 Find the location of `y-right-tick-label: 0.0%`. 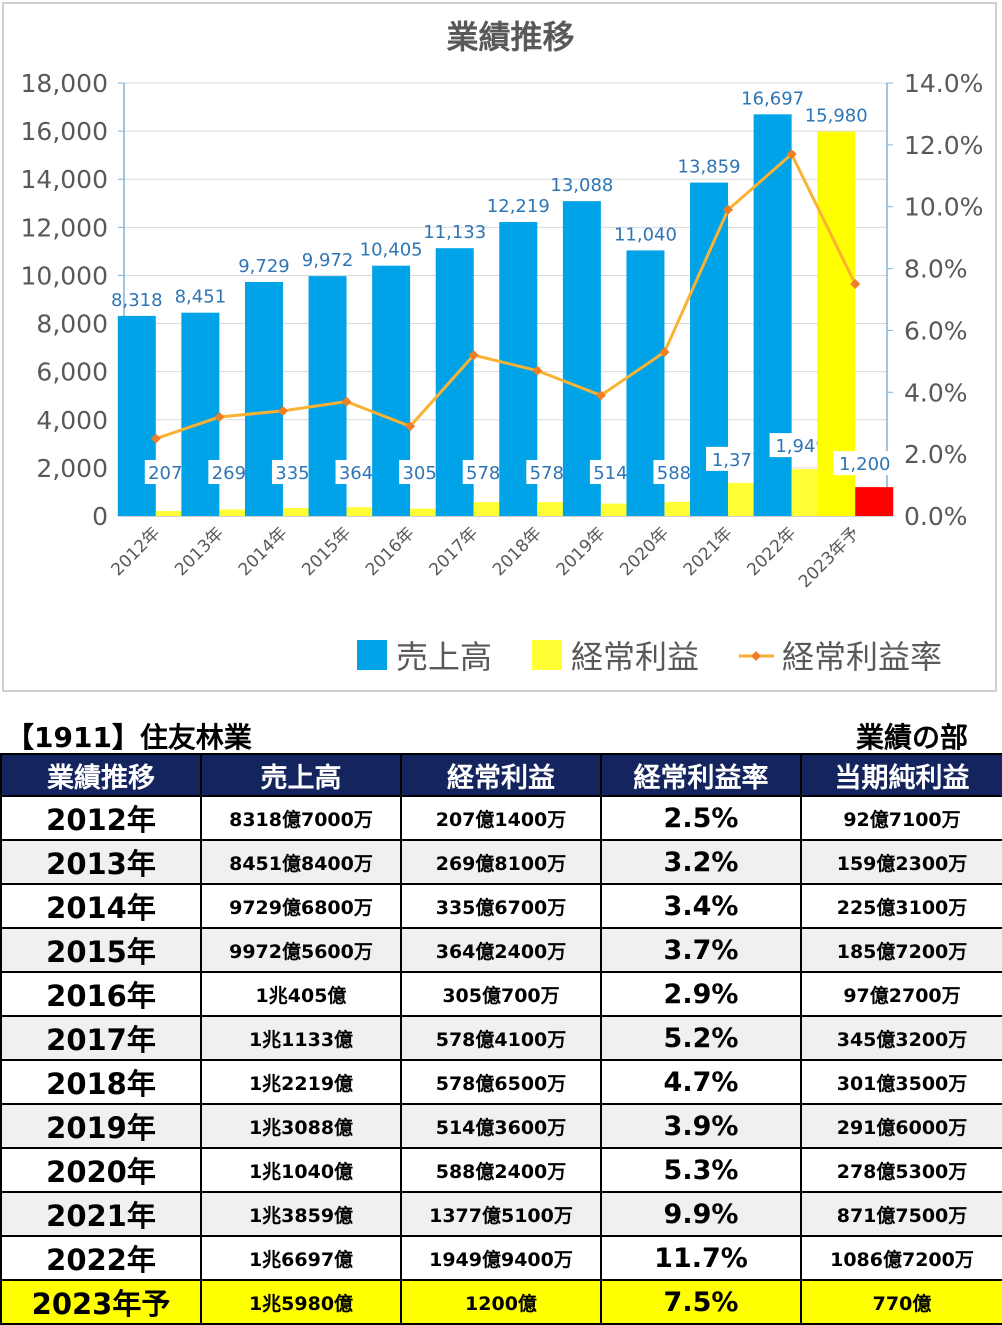

y-right-tick-label: 0.0% is located at coordinates (936, 516).